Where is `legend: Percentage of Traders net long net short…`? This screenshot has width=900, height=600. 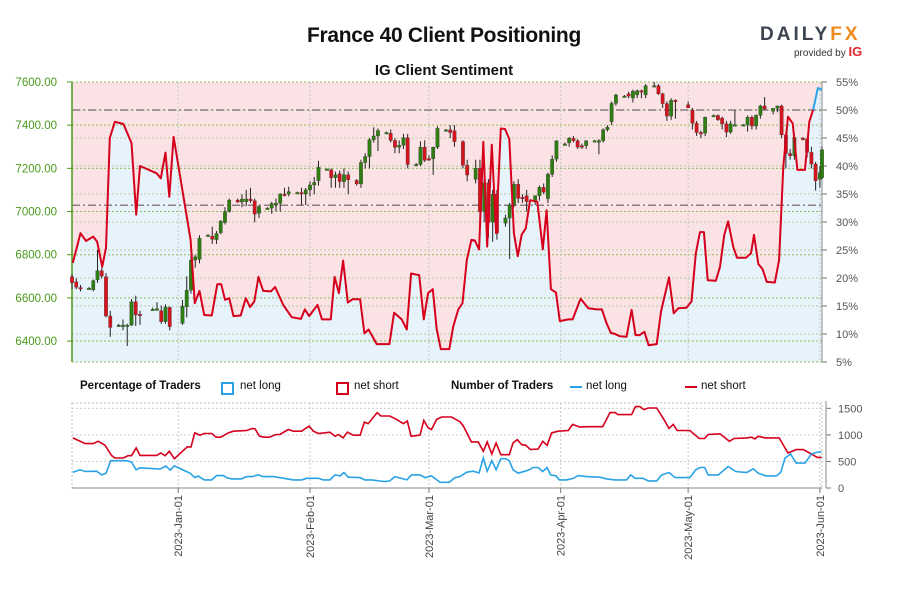 legend: Percentage of Traders net long net short… is located at coordinates (450, 388).